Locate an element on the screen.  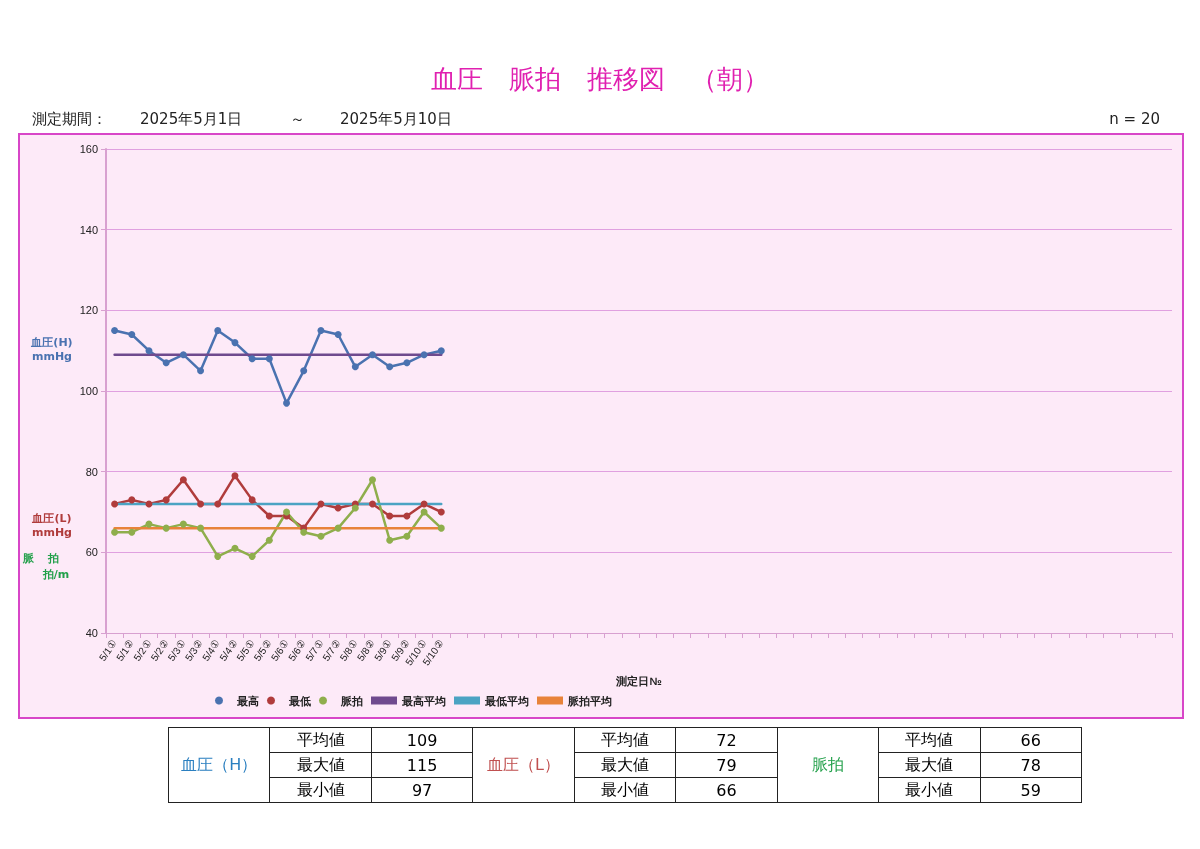
text: 血圧（H） is located at coordinates (219, 765).